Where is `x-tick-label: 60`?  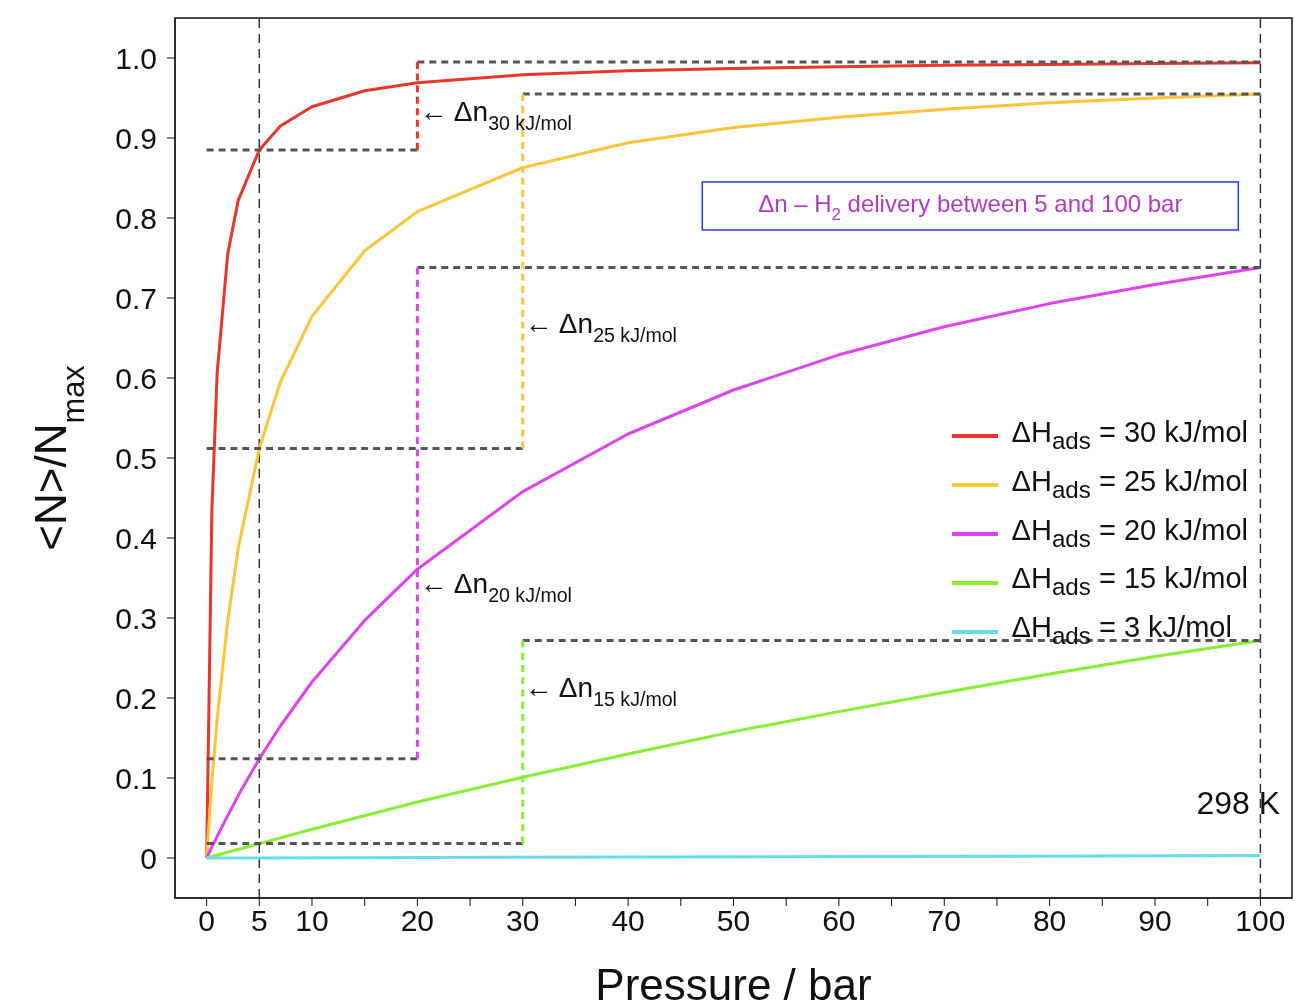 x-tick-label: 60 is located at coordinates (839, 921).